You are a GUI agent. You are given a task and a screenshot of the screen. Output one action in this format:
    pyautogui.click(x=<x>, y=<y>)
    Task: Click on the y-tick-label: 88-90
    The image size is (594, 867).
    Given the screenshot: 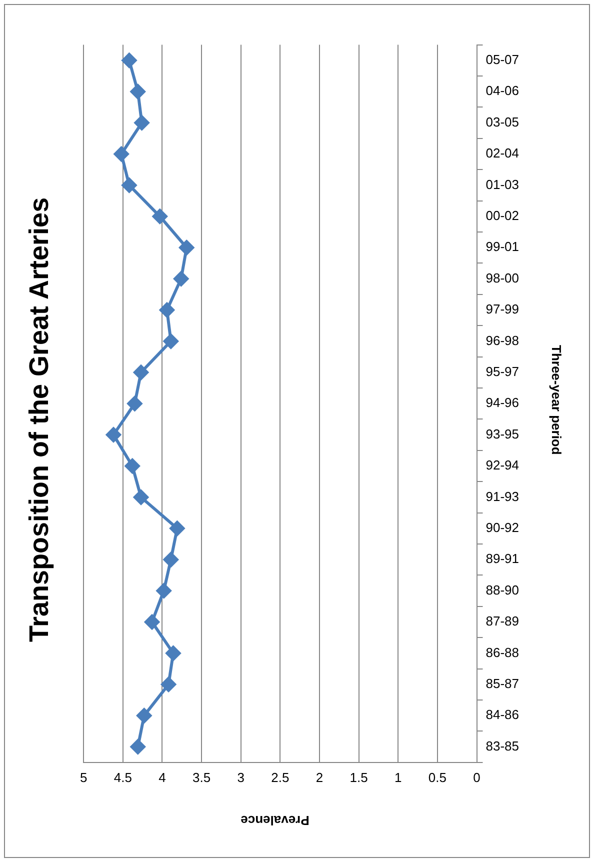 What is the action you would take?
    pyautogui.click(x=502, y=590)
    